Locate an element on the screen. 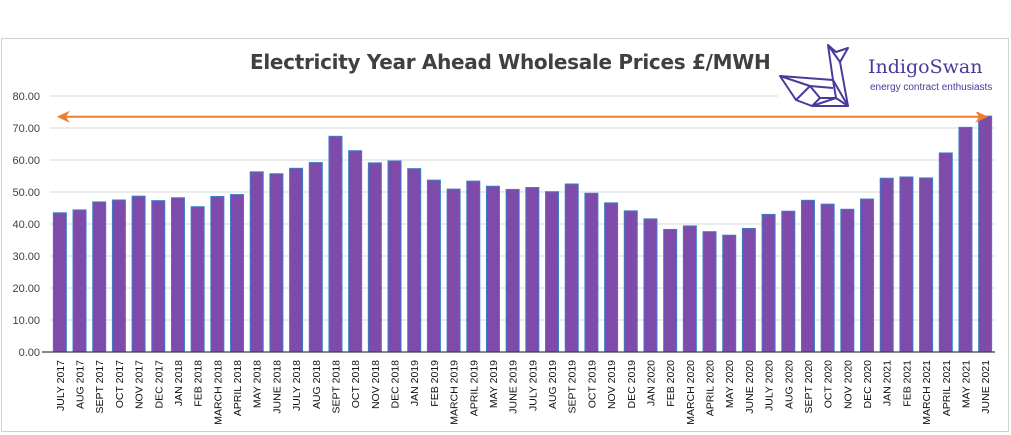 This screenshot has height=435, width=1011. x-tick-label: OCT 2019 is located at coordinates (592, 384).